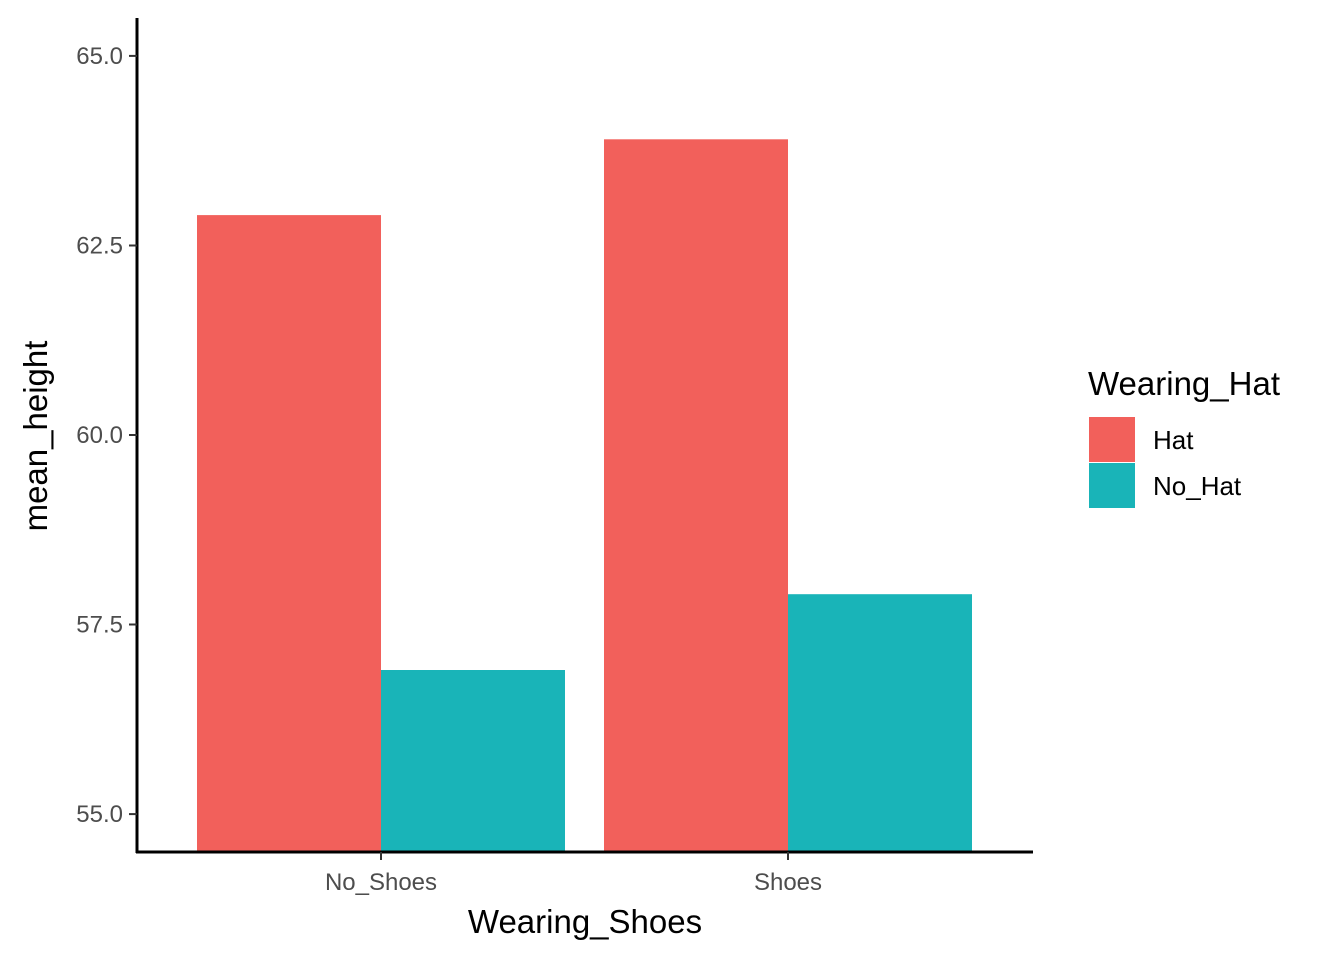 The width and height of the screenshot is (1344, 960). I want to click on x-axis-title: Wearing_Shoes, so click(585, 921).